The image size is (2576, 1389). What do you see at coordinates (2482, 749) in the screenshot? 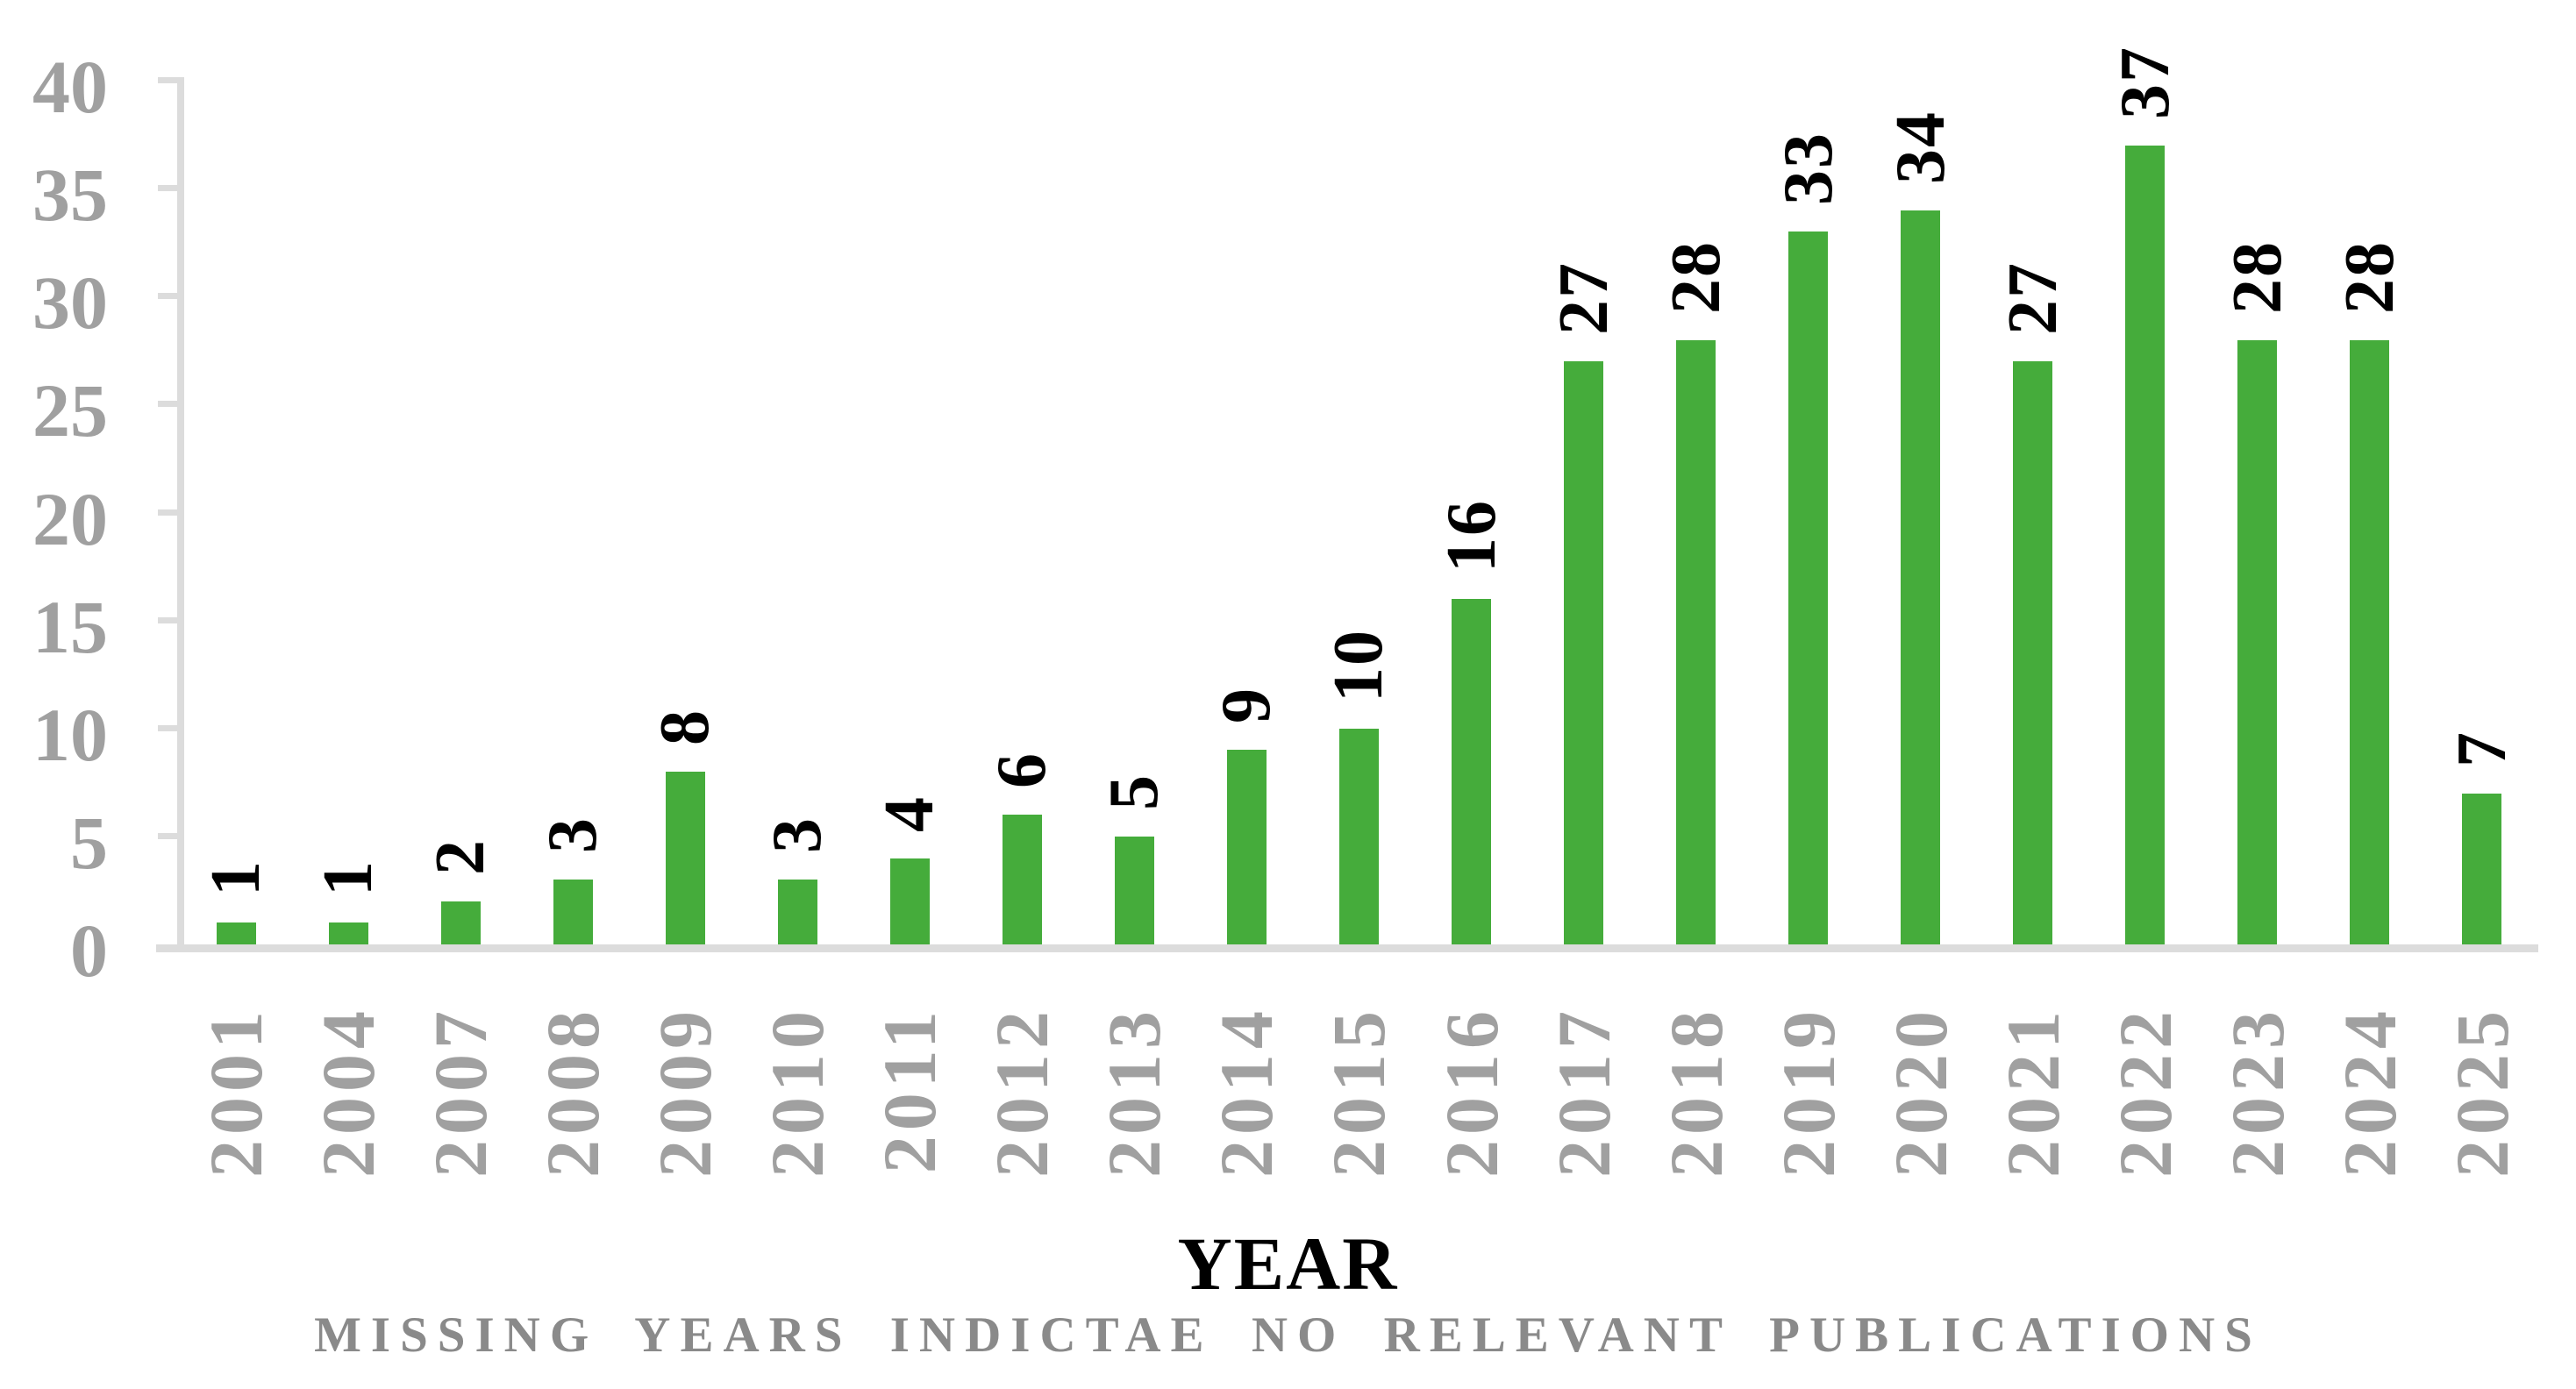
I see `bar-value-label: 7` at bounding box center [2482, 749].